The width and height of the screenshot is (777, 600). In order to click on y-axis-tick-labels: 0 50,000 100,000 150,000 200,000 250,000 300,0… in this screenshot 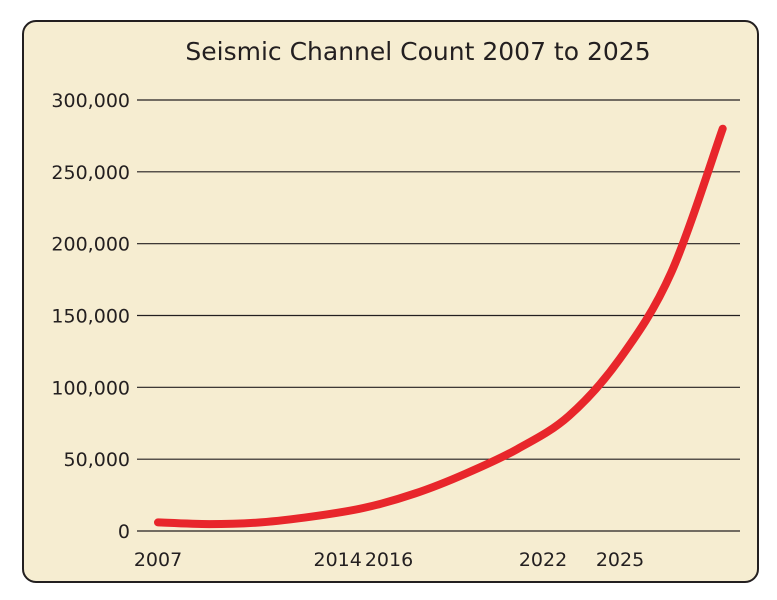, I will do `click(90, 316)`.